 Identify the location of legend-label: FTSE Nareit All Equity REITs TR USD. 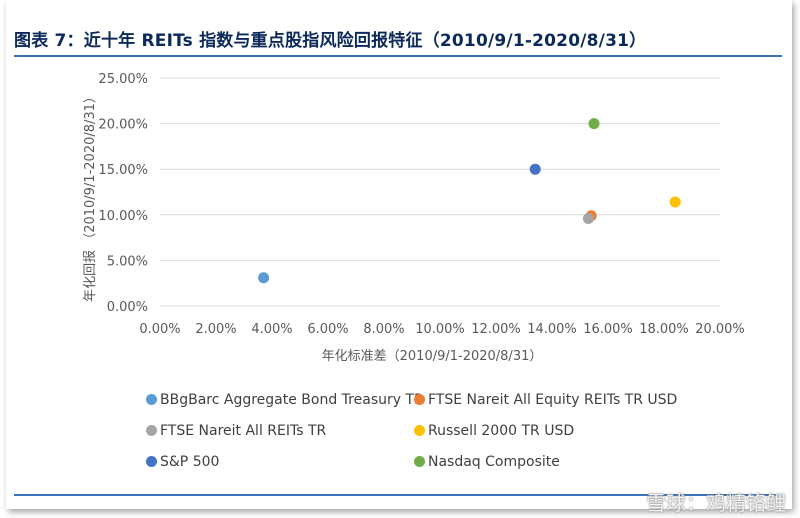
(553, 400).